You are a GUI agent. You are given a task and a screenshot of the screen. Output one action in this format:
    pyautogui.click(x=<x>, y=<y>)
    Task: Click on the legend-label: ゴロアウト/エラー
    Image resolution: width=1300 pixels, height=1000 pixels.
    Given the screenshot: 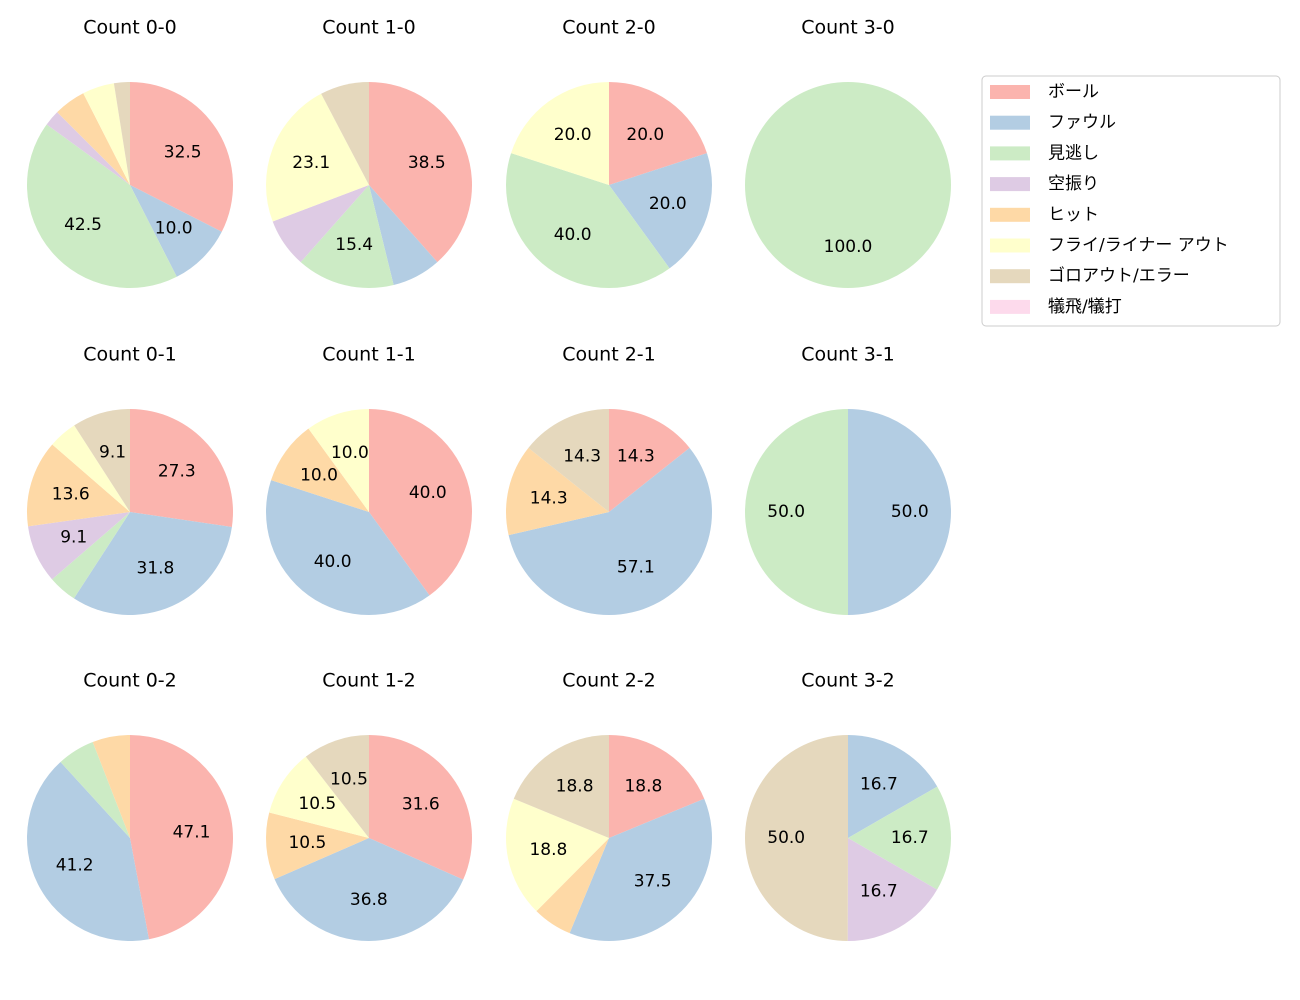 What is the action you would take?
    pyautogui.click(x=1119, y=275)
    